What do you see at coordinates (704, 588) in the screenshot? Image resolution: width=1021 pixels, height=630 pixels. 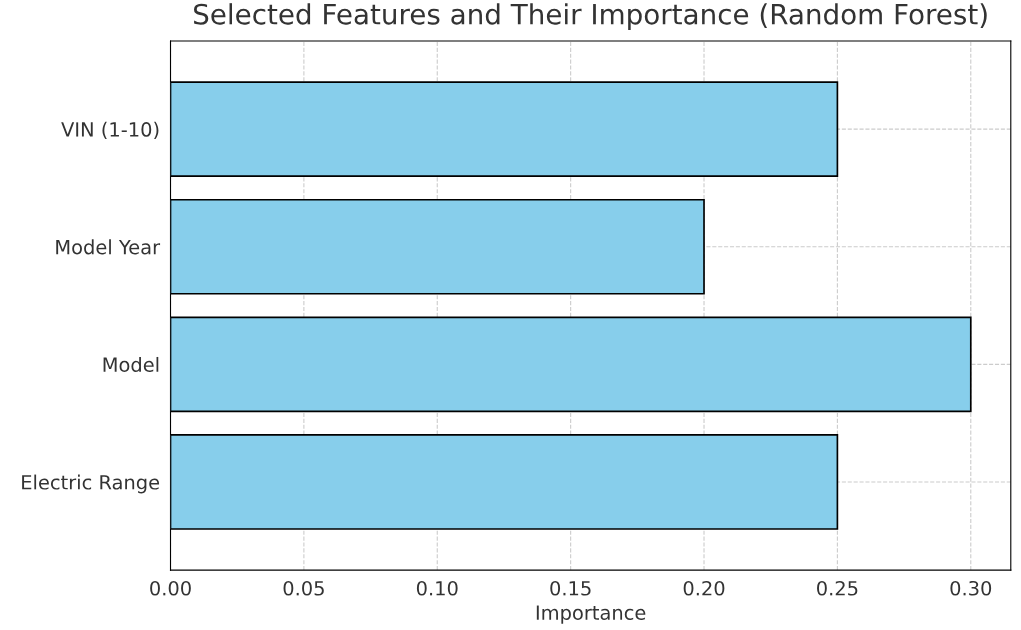 I see `x-tick-label: 0.20` at bounding box center [704, 588].